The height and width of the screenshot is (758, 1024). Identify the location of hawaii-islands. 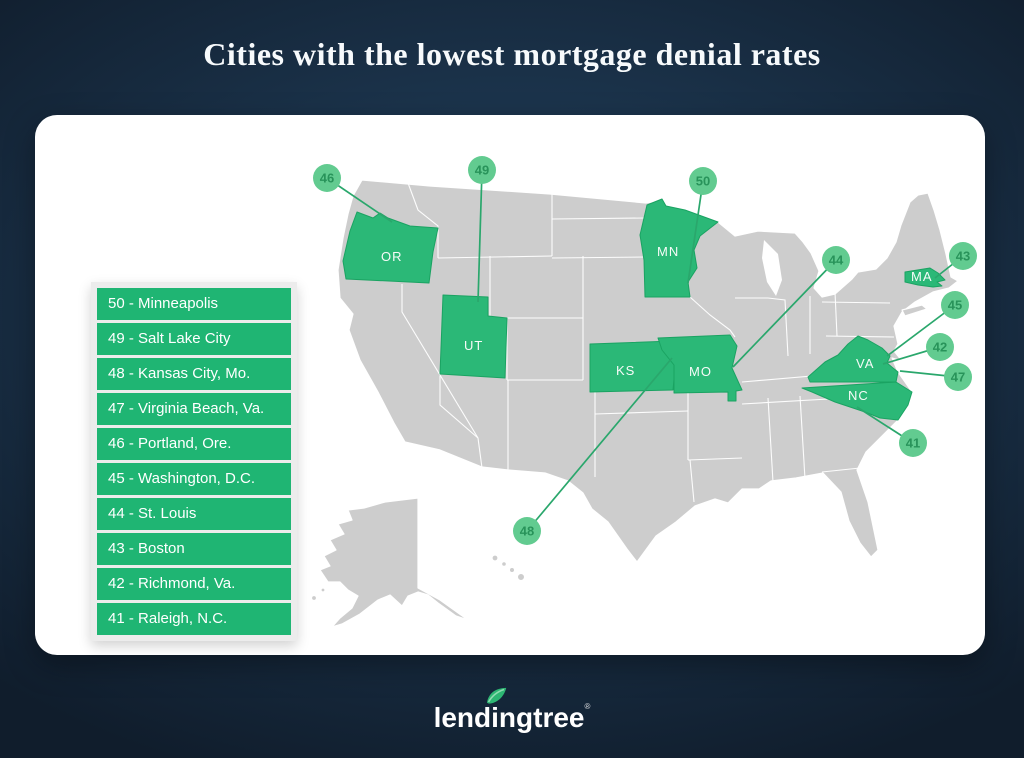
(508, 568).